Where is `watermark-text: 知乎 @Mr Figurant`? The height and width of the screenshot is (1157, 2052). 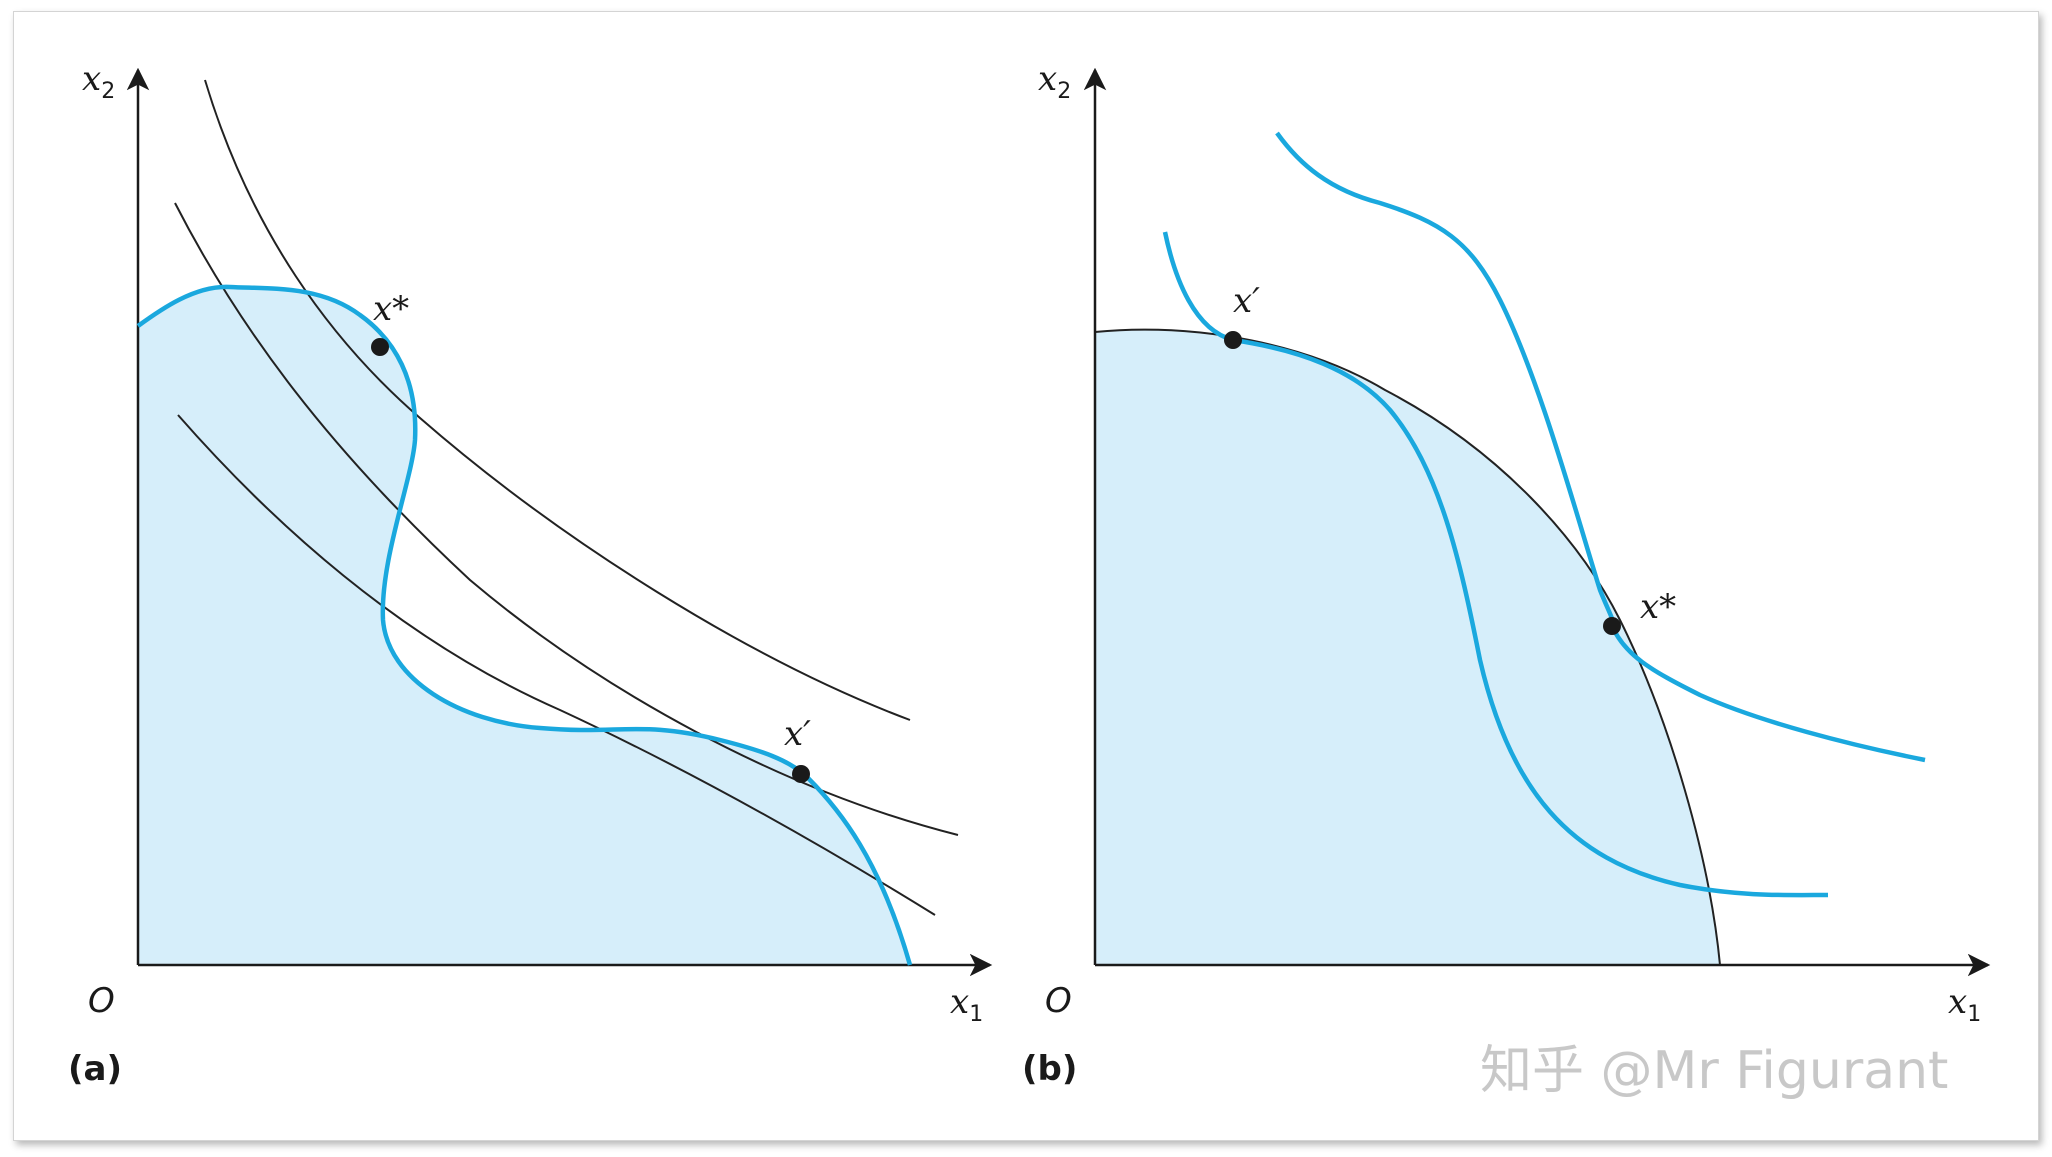
watermark-text: 知乎 @Mr Figurant is located at coordinates (1714, 1071).